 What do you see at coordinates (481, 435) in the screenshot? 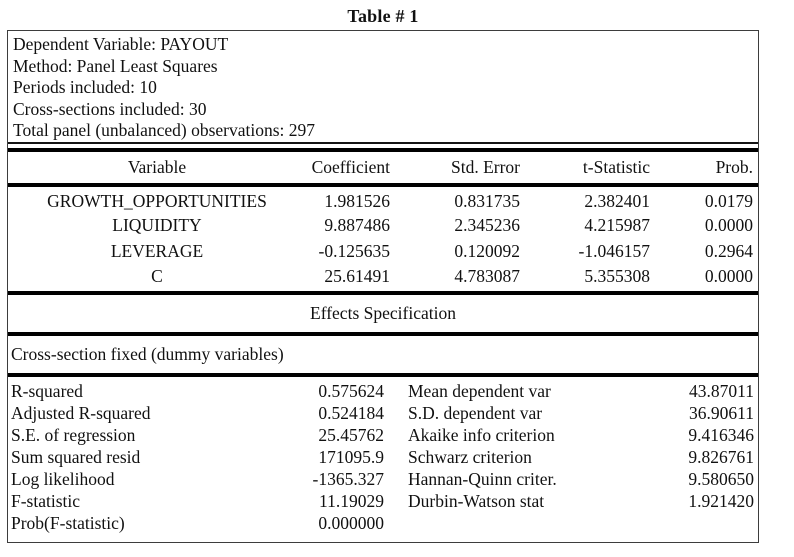
I see `stat-label: Akaike info criterion` at bounding box center [481, 435].